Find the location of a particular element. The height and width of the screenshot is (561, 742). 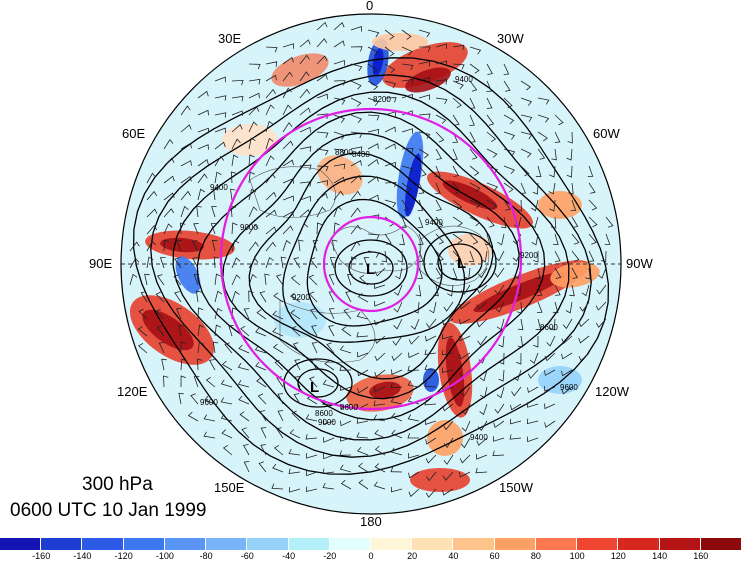

contour-label-12: 9000 is located at coordinates (249, 227).